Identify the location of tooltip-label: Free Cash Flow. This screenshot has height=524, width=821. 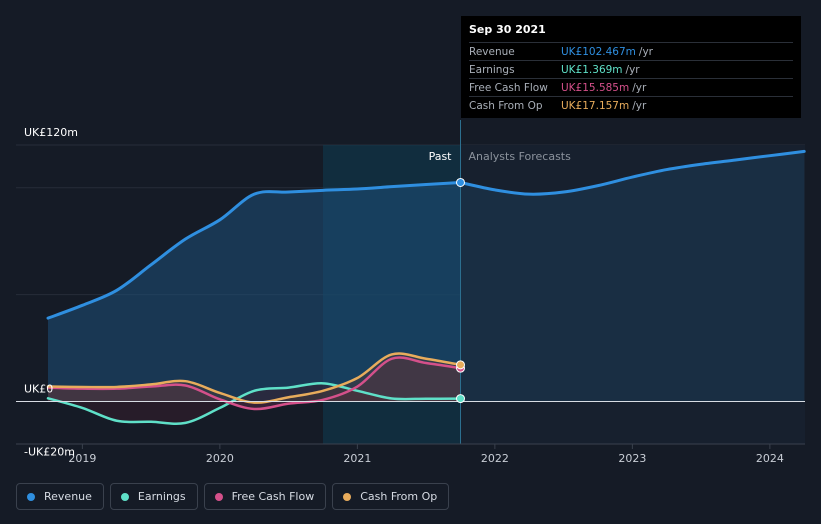
(508, 87).